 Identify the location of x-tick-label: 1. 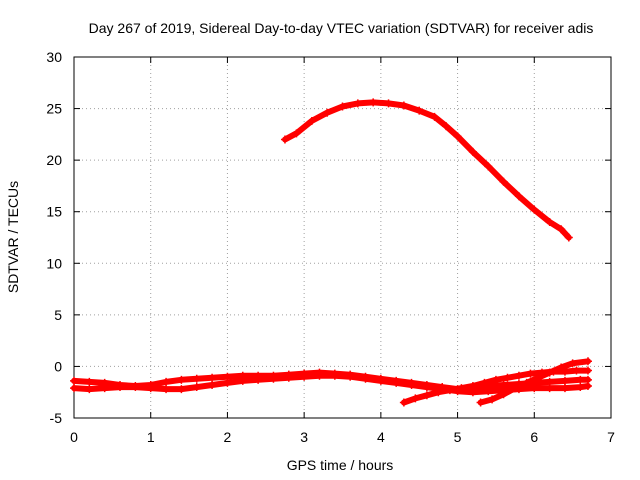
(151, 437).